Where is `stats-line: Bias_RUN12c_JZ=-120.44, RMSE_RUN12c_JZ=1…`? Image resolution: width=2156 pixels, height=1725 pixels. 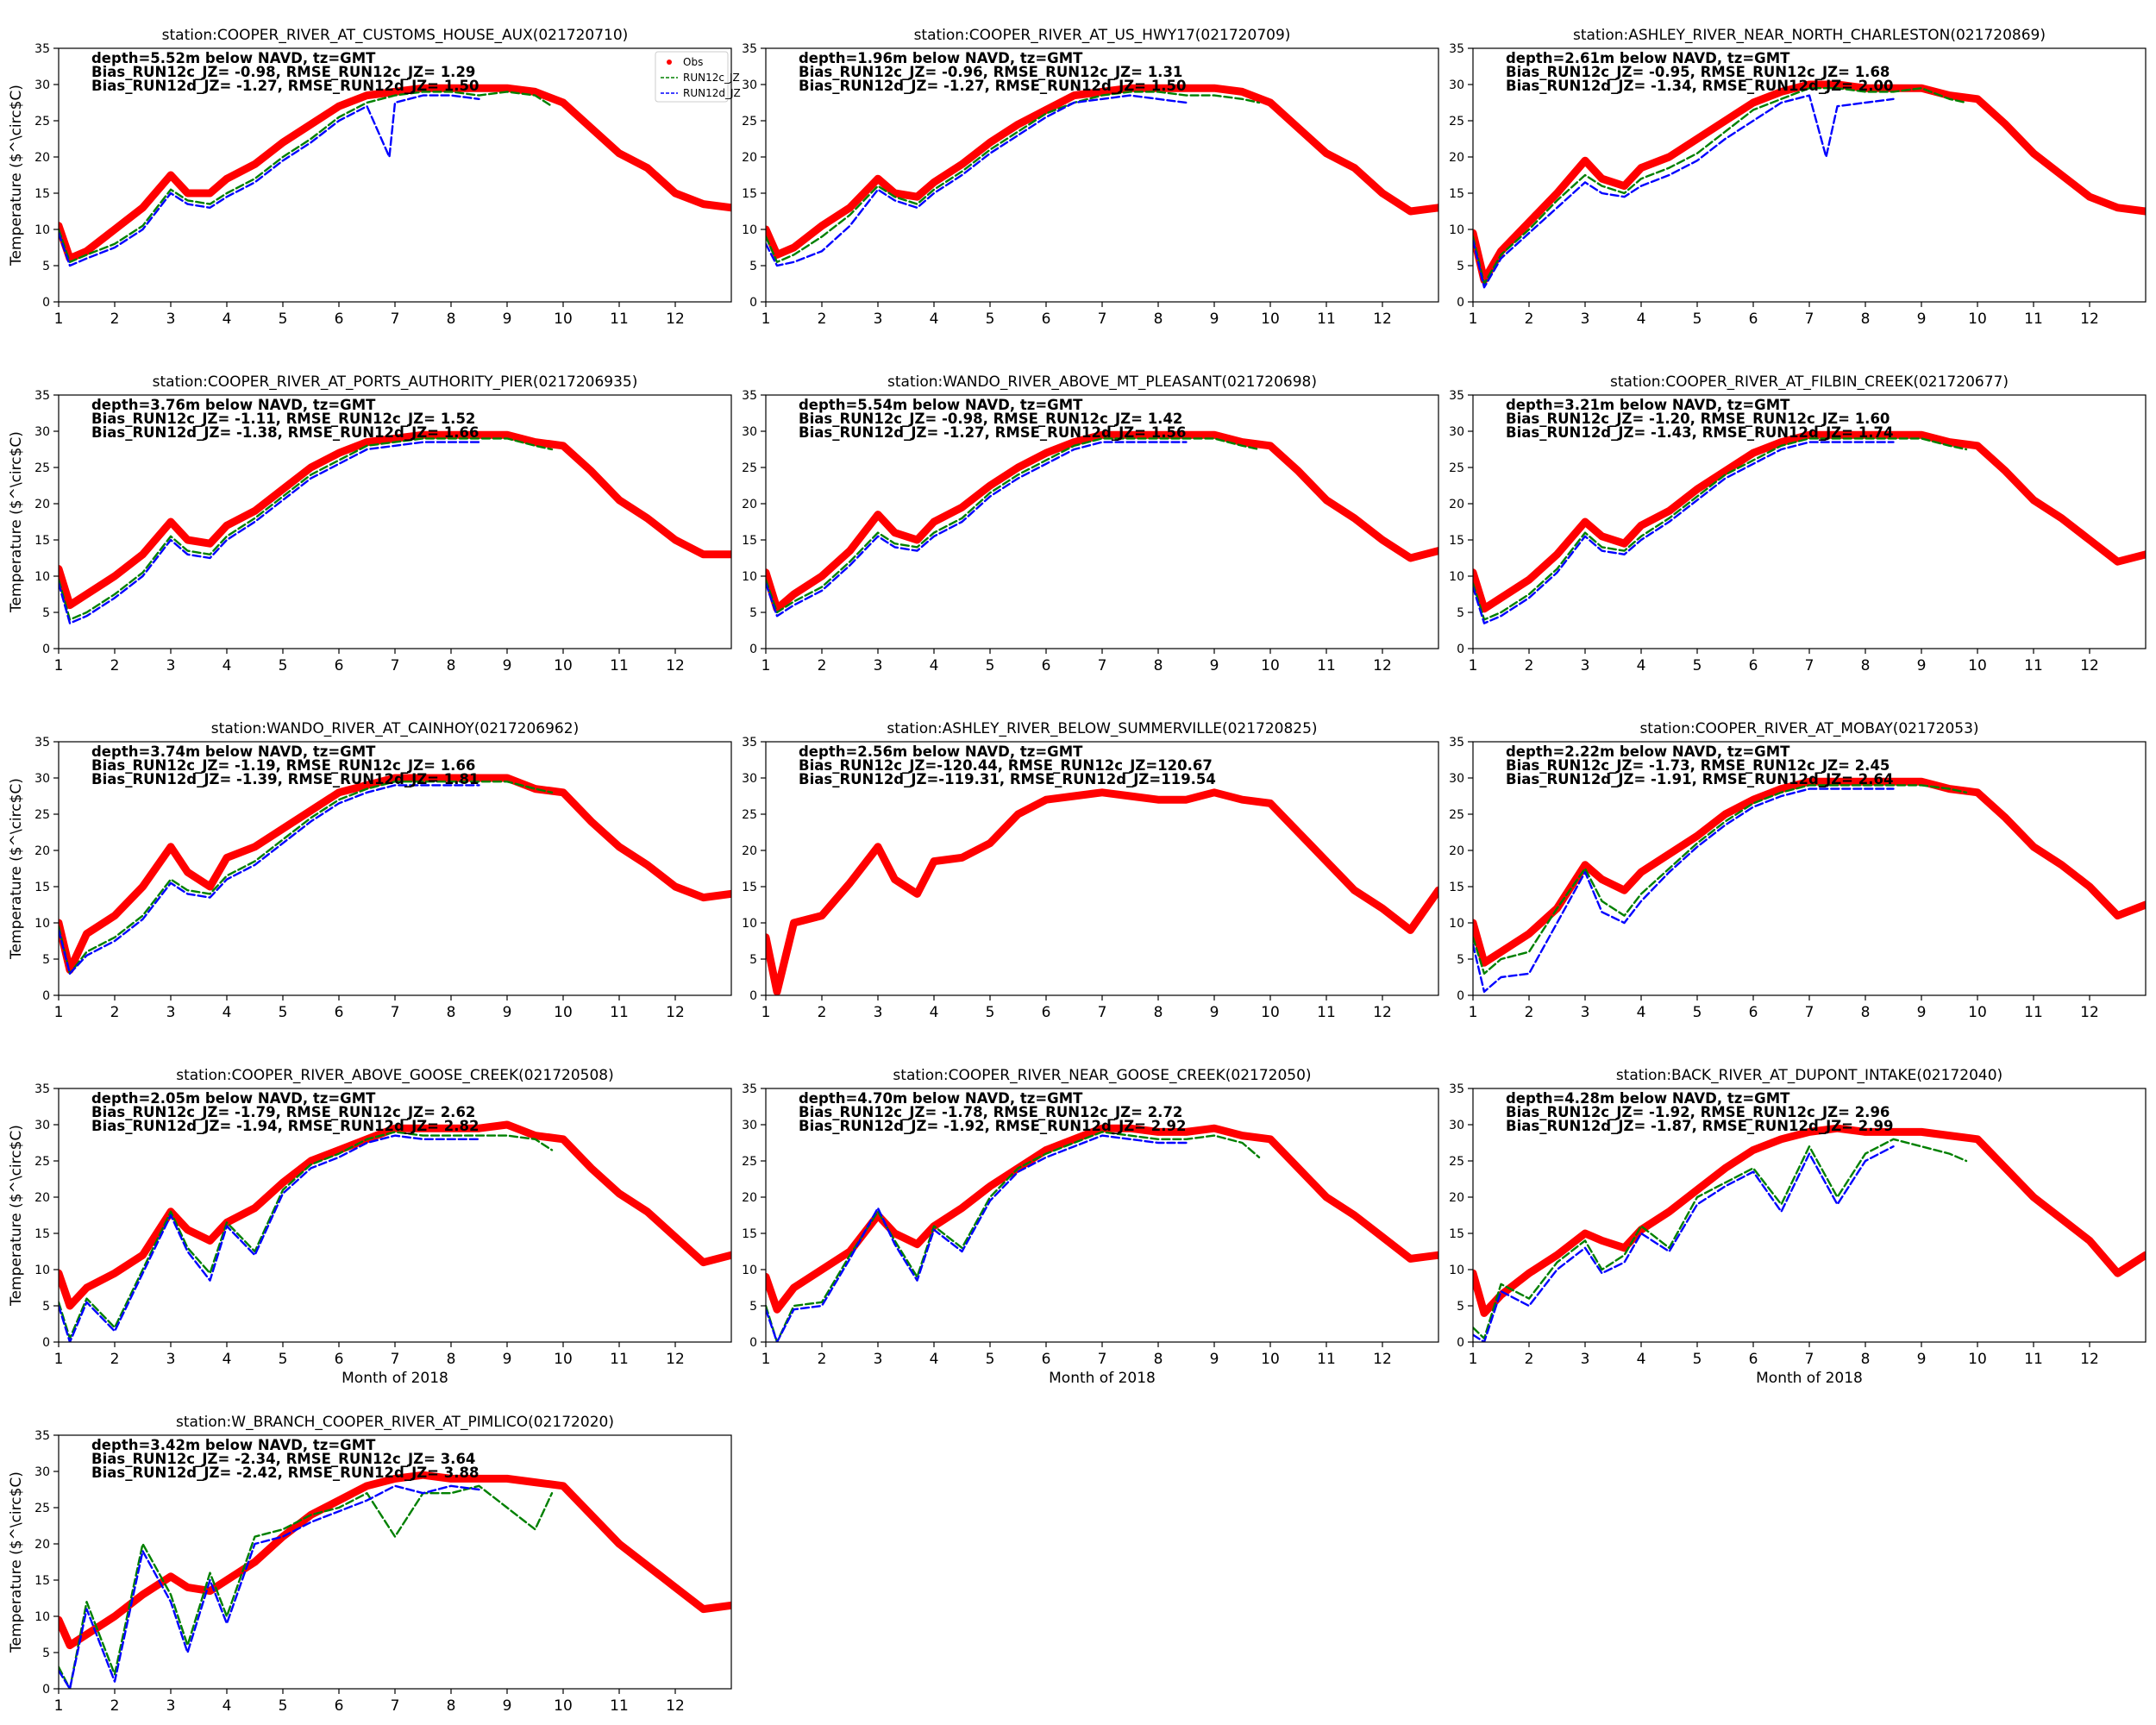 stats-line: Bias_RUN12c_JZ=-120.44, RMSE_RUN12c_JZ=1… is located at coordinates (1006, 766).